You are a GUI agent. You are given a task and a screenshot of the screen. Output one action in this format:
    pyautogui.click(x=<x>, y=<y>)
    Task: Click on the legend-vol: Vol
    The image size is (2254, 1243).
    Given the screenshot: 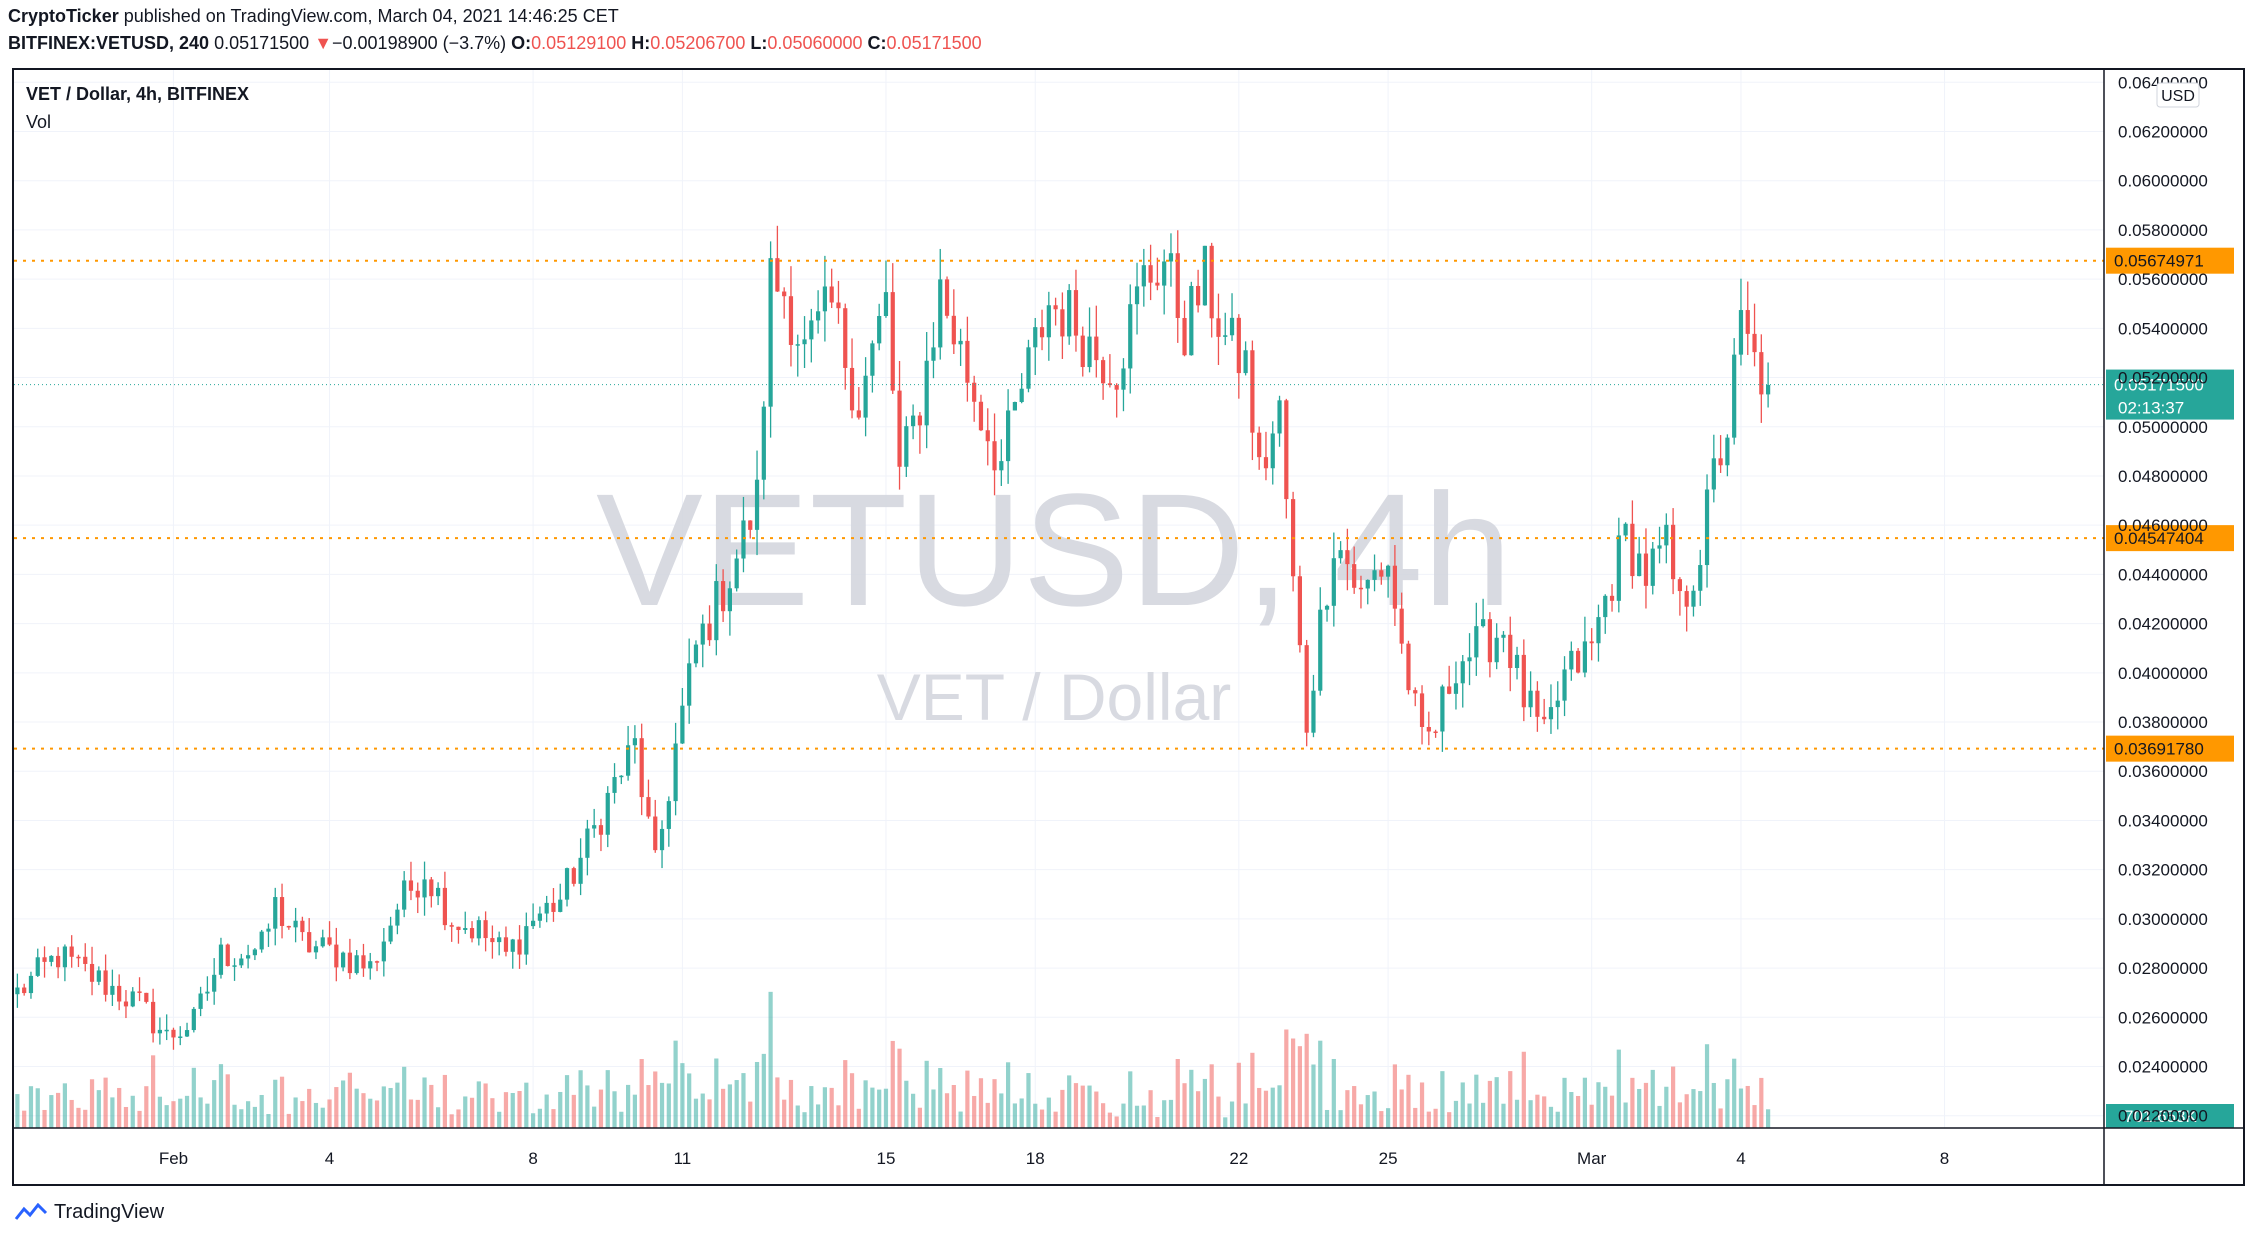 What is the action you would take?
    pyautogui.click(x=38, y=122)
    